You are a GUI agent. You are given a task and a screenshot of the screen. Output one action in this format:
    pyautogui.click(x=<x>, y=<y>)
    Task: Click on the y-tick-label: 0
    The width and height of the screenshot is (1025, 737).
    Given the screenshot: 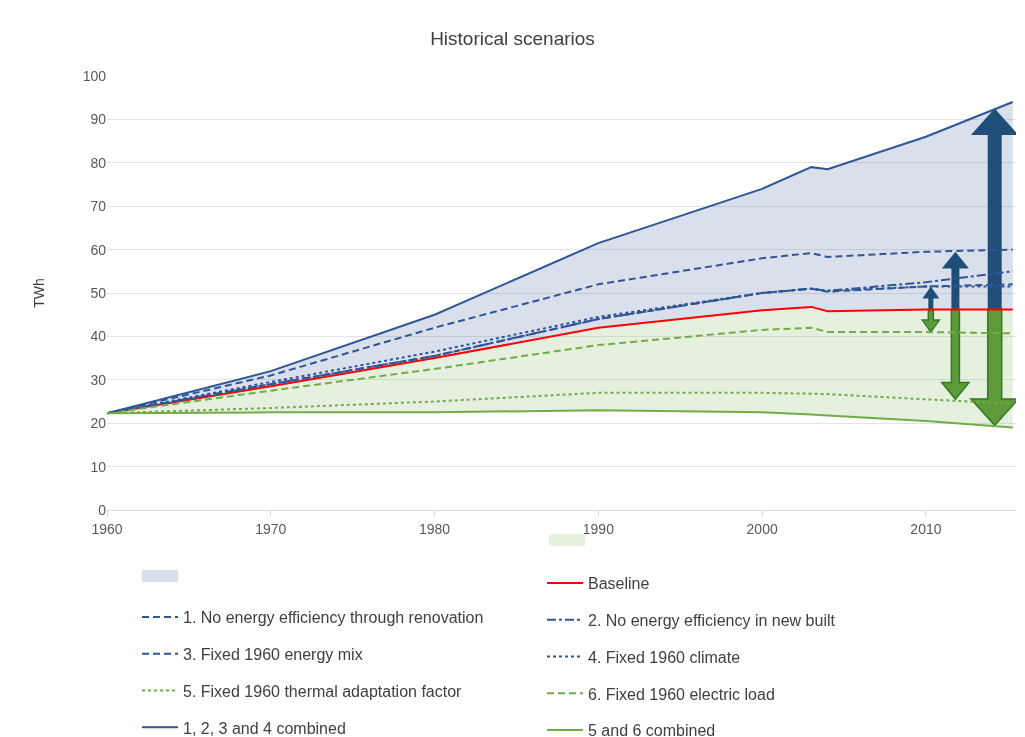 What is the action you would take?
    pyautogui.click(x=102, y=509)
    